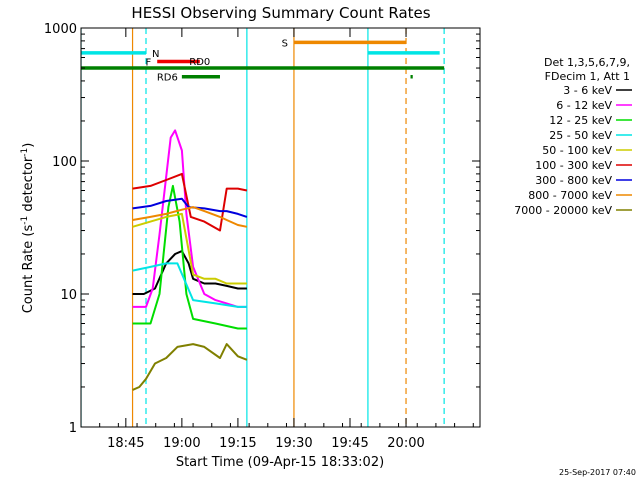 Image resolution: width=640 pixels, height=480 pixels. Describe the element at coordinates (155, 54) in the screenshot. I see `flag-label: N` at that location.